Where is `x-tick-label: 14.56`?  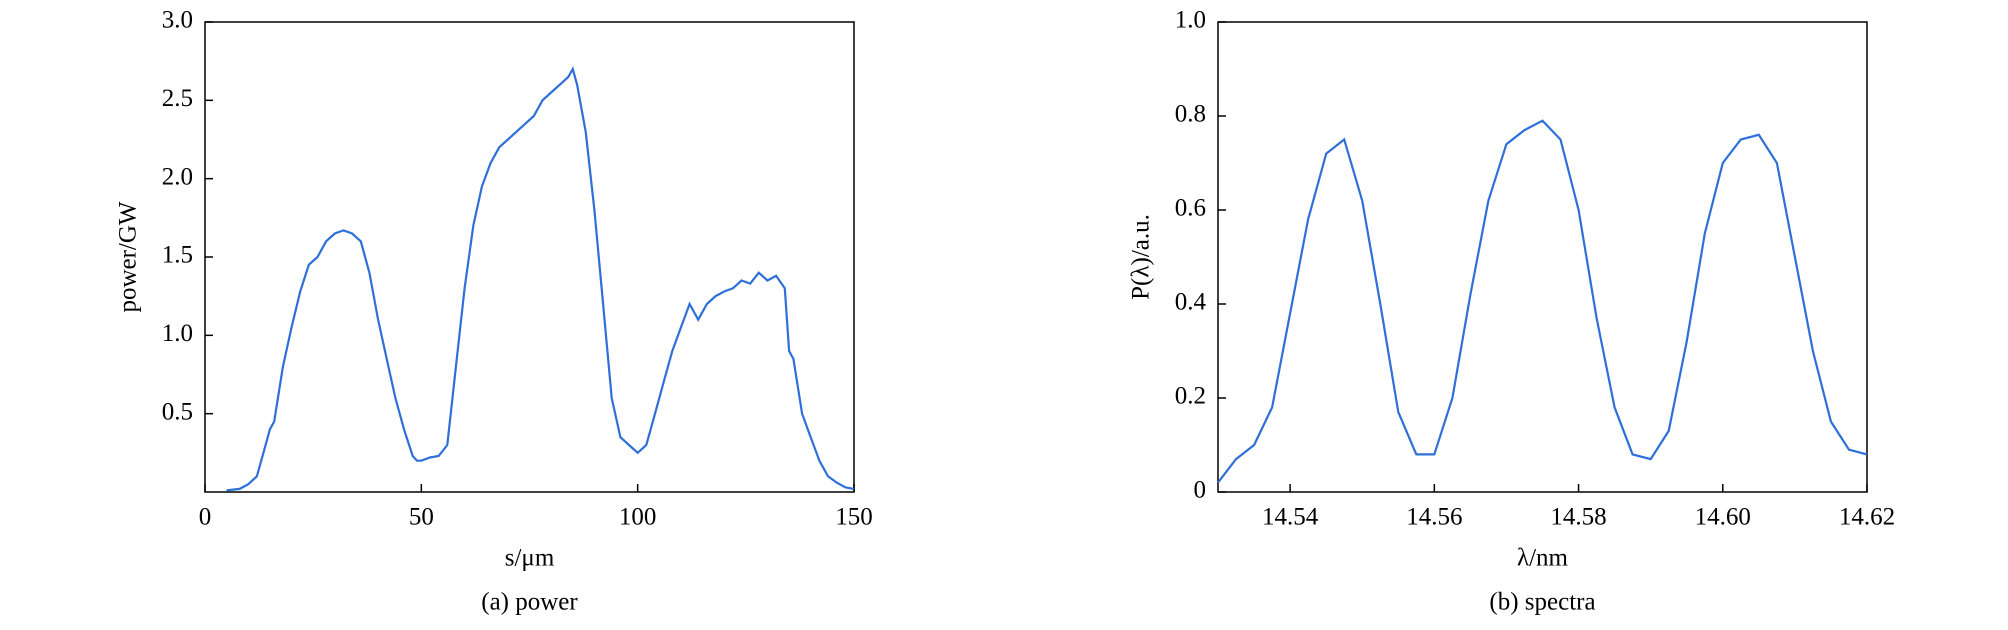 x-tick-label: 14.56 is located at coordinates (1434, 517).